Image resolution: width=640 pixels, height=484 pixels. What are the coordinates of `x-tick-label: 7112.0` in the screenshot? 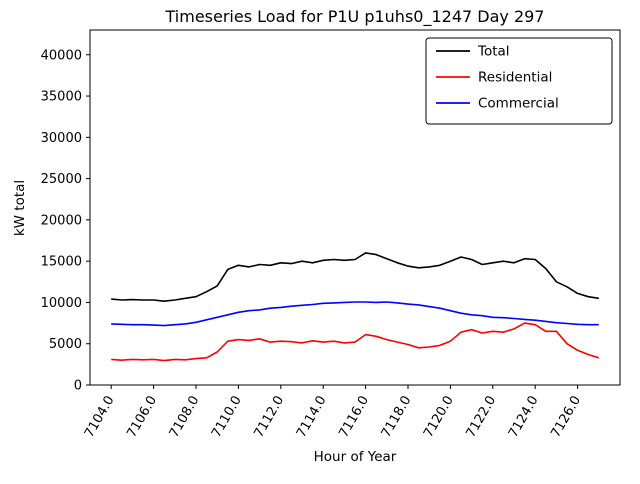 It's located at (270, 417).